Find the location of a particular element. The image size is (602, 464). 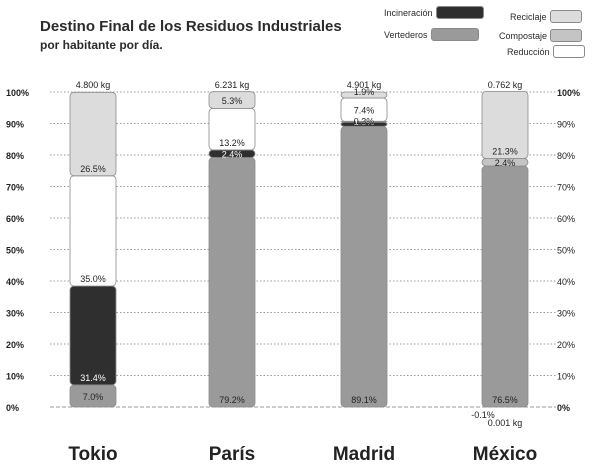

bar-bottom-note: 0.001 kg is located at coordinates (505, 423).